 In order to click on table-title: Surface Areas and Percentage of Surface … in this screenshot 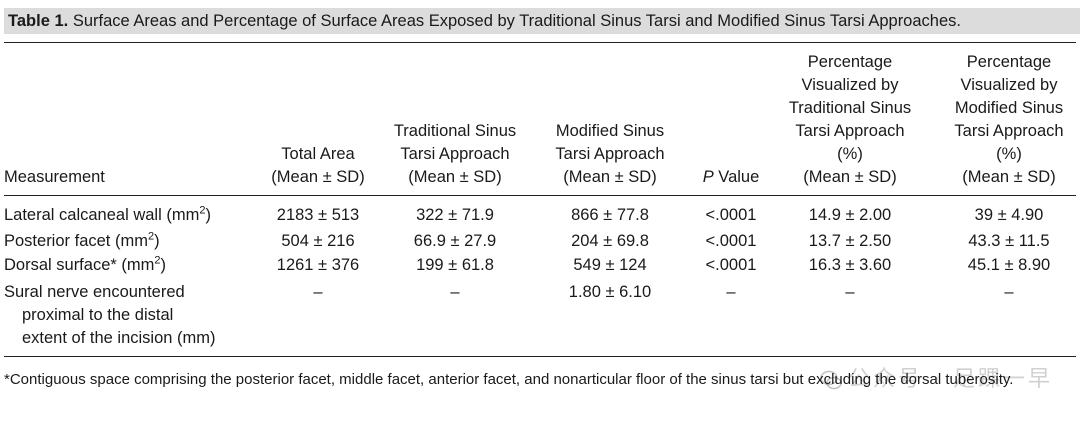, I will do `click(516, 21)`.